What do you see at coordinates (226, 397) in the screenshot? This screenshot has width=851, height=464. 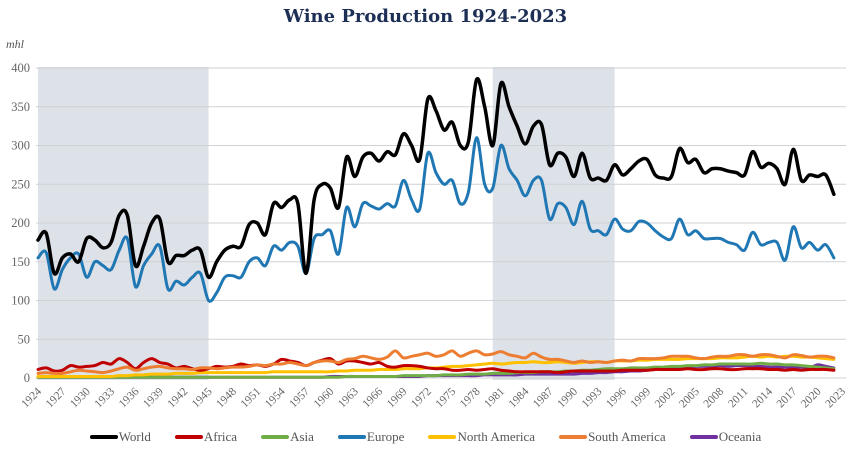 I see `x-tick-label: 1948` at bounding box center [226, 397].